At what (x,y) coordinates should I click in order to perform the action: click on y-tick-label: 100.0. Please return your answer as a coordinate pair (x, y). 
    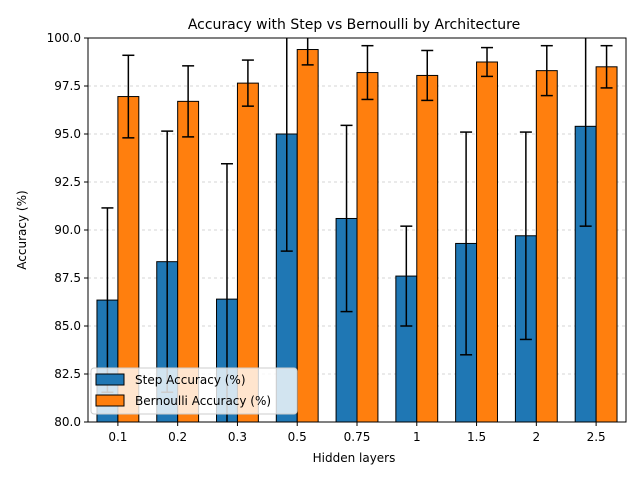
    Looking at the image, I should click on (64, 38).